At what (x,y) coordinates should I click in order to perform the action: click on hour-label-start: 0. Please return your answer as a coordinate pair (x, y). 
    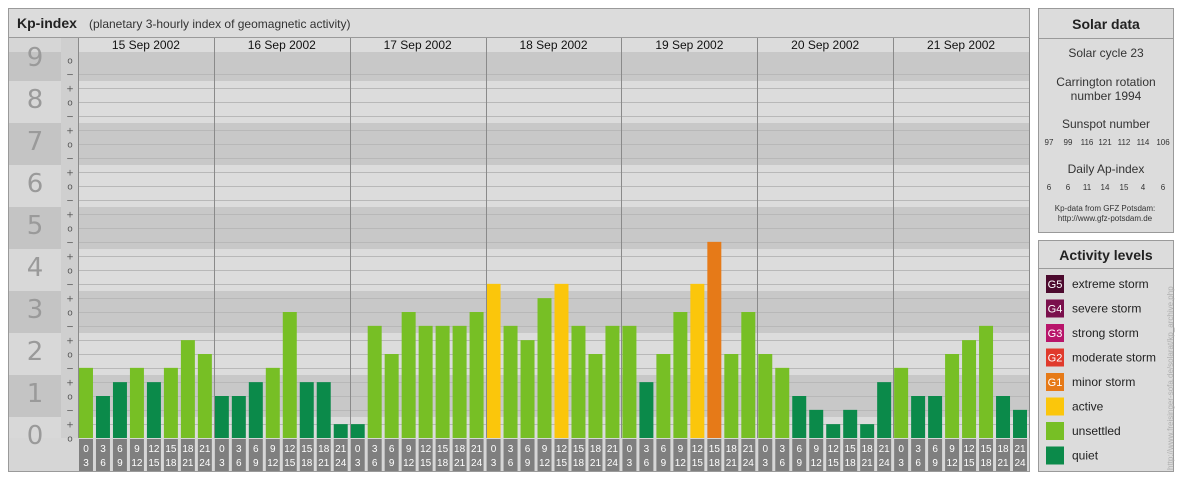
    Looking at the image, I should click on (358, 449).